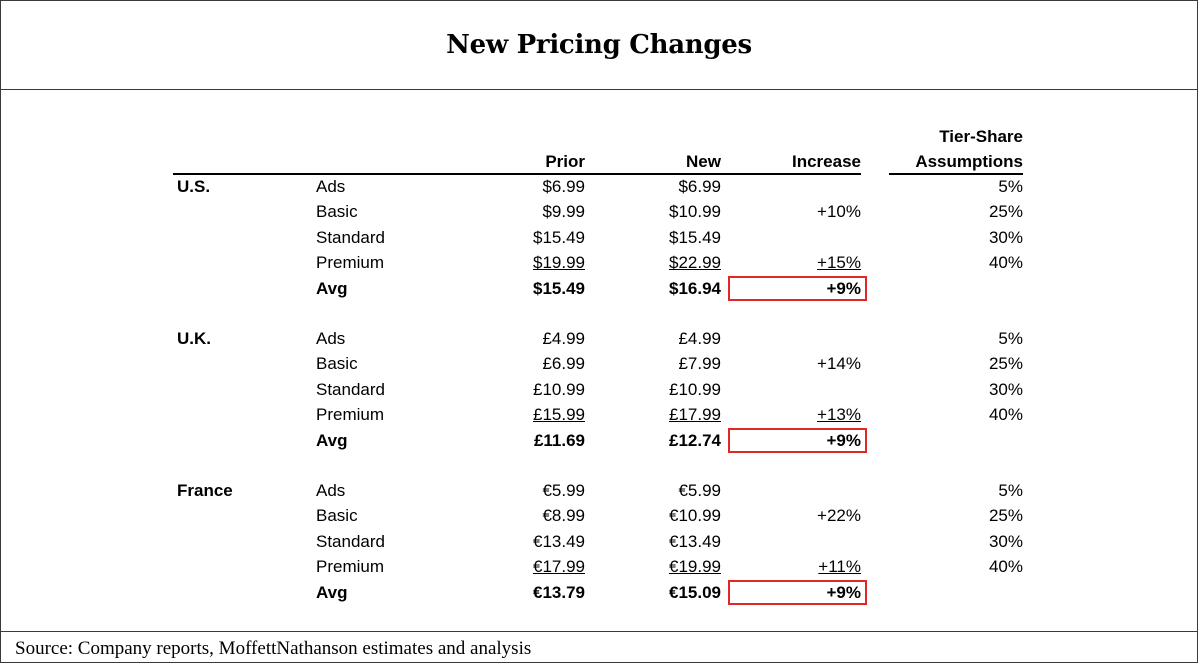  What do you see at coordinates (559, 566) in the screenshot?
I see `prior-price: €17.99` at bounding box center [559, 566].